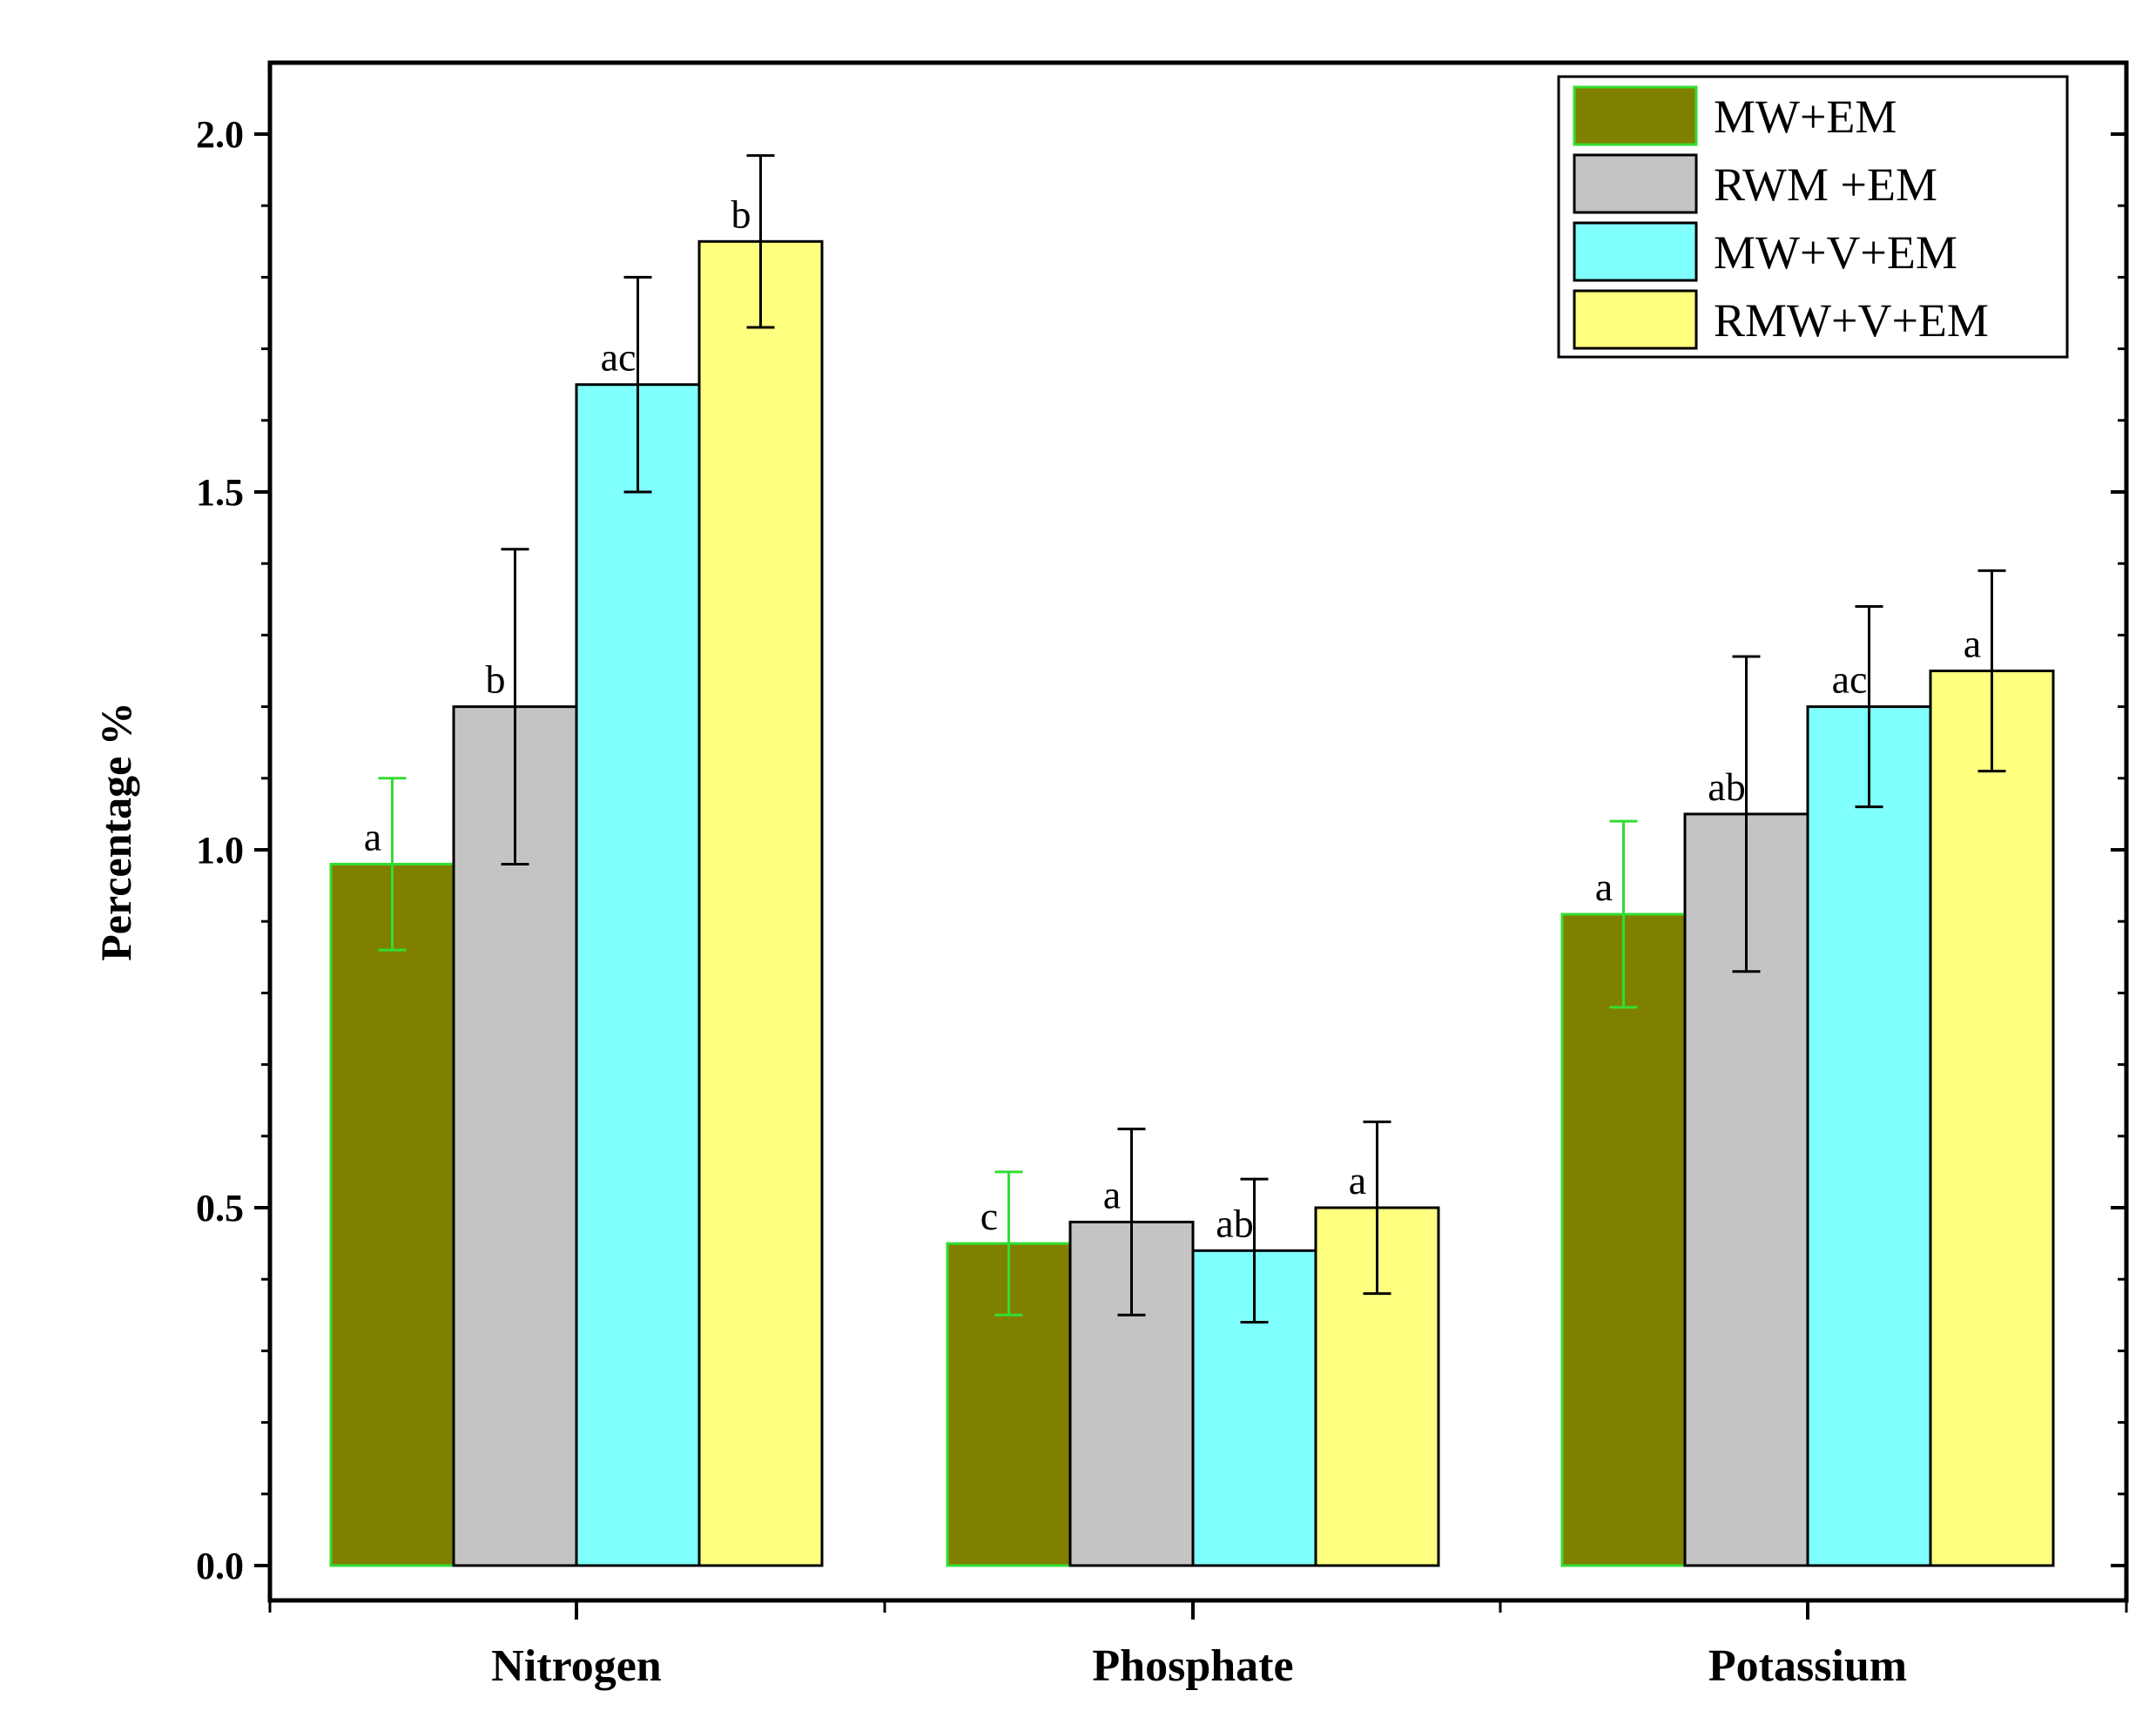 The image size is (2156, 1731). Describe the element at coordinates (220, 492) in the screenshot. I see `y-tick-label: 1.5` at that location.